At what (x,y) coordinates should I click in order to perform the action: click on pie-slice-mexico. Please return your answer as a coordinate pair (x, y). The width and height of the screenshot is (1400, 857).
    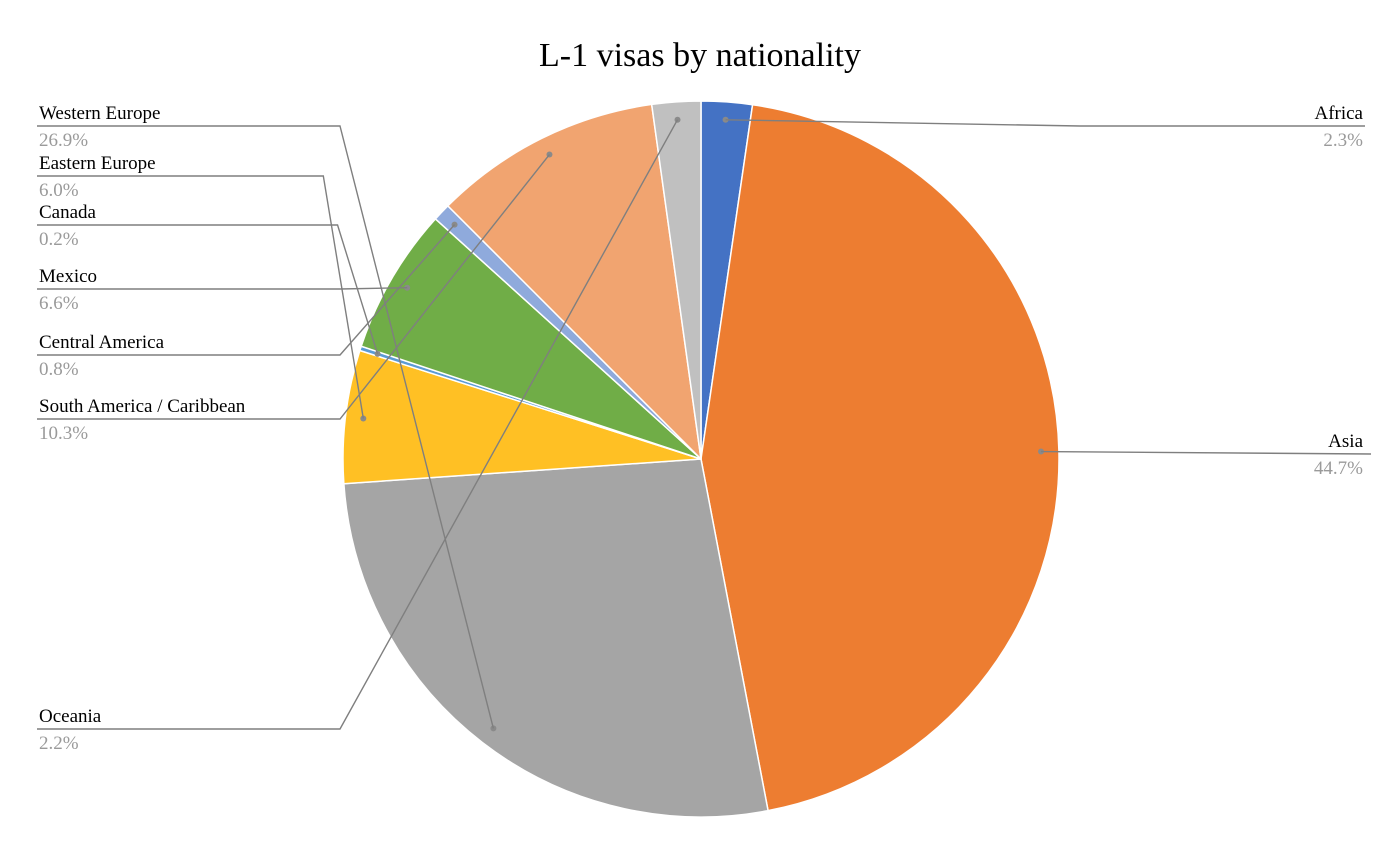
    Looking at the image, I should click on (531, 338).